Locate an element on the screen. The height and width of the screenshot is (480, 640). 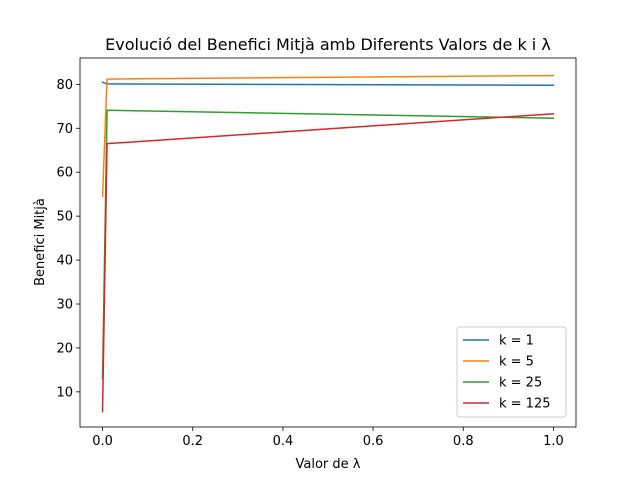
y-tick-label: 30 is located at coordinates (64, 305).